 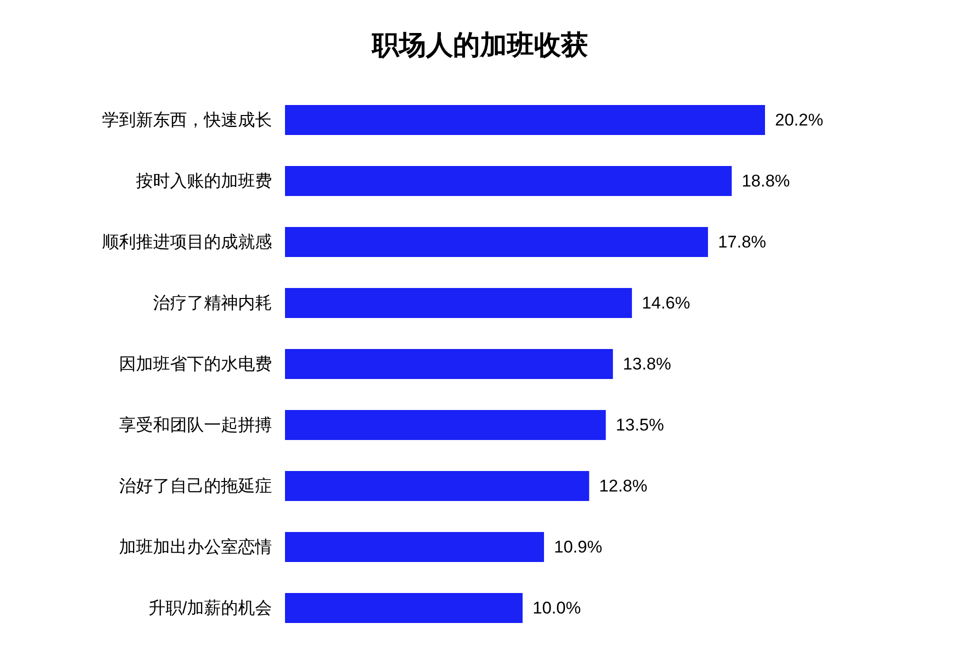 What do you see at coordinates (195, 425) in the screenshot?
I see `y-tick-label: 享受和团队一起拼搏` at bounding box center [195, 425].